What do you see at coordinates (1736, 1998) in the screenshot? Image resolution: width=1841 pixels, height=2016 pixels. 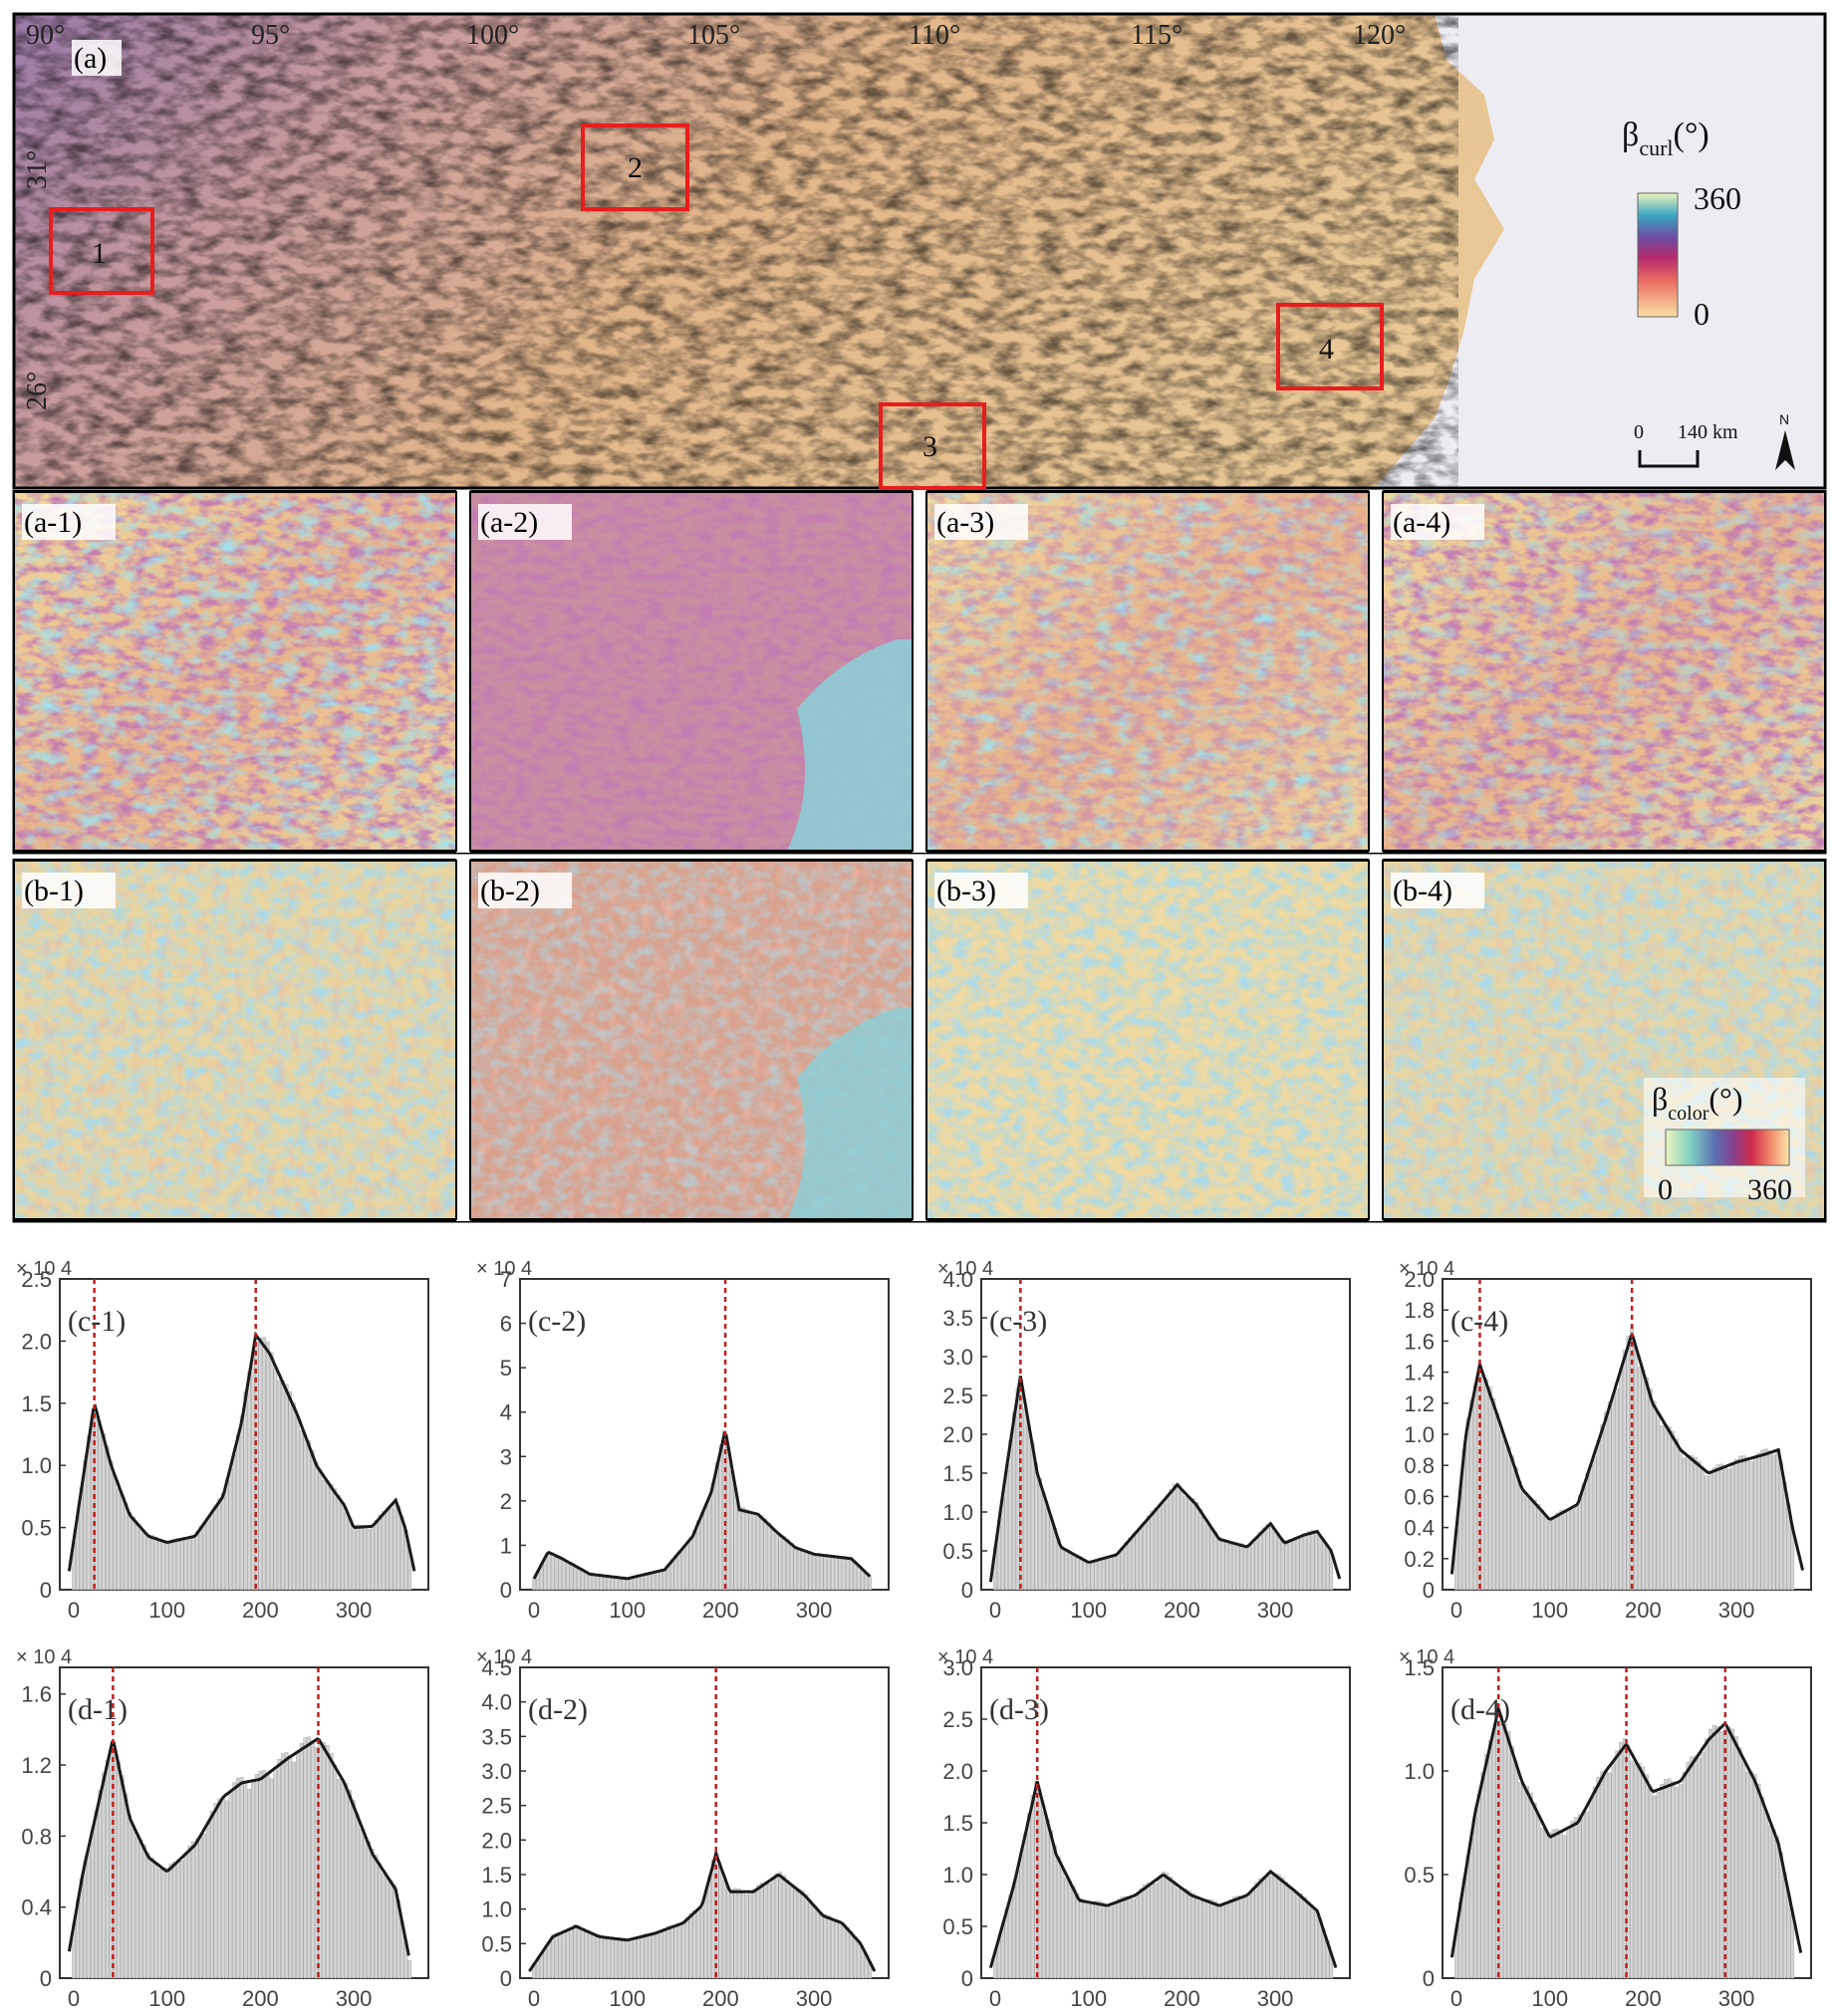 I see `x-tick-label: 300` at bounding box center [1736, 1998].